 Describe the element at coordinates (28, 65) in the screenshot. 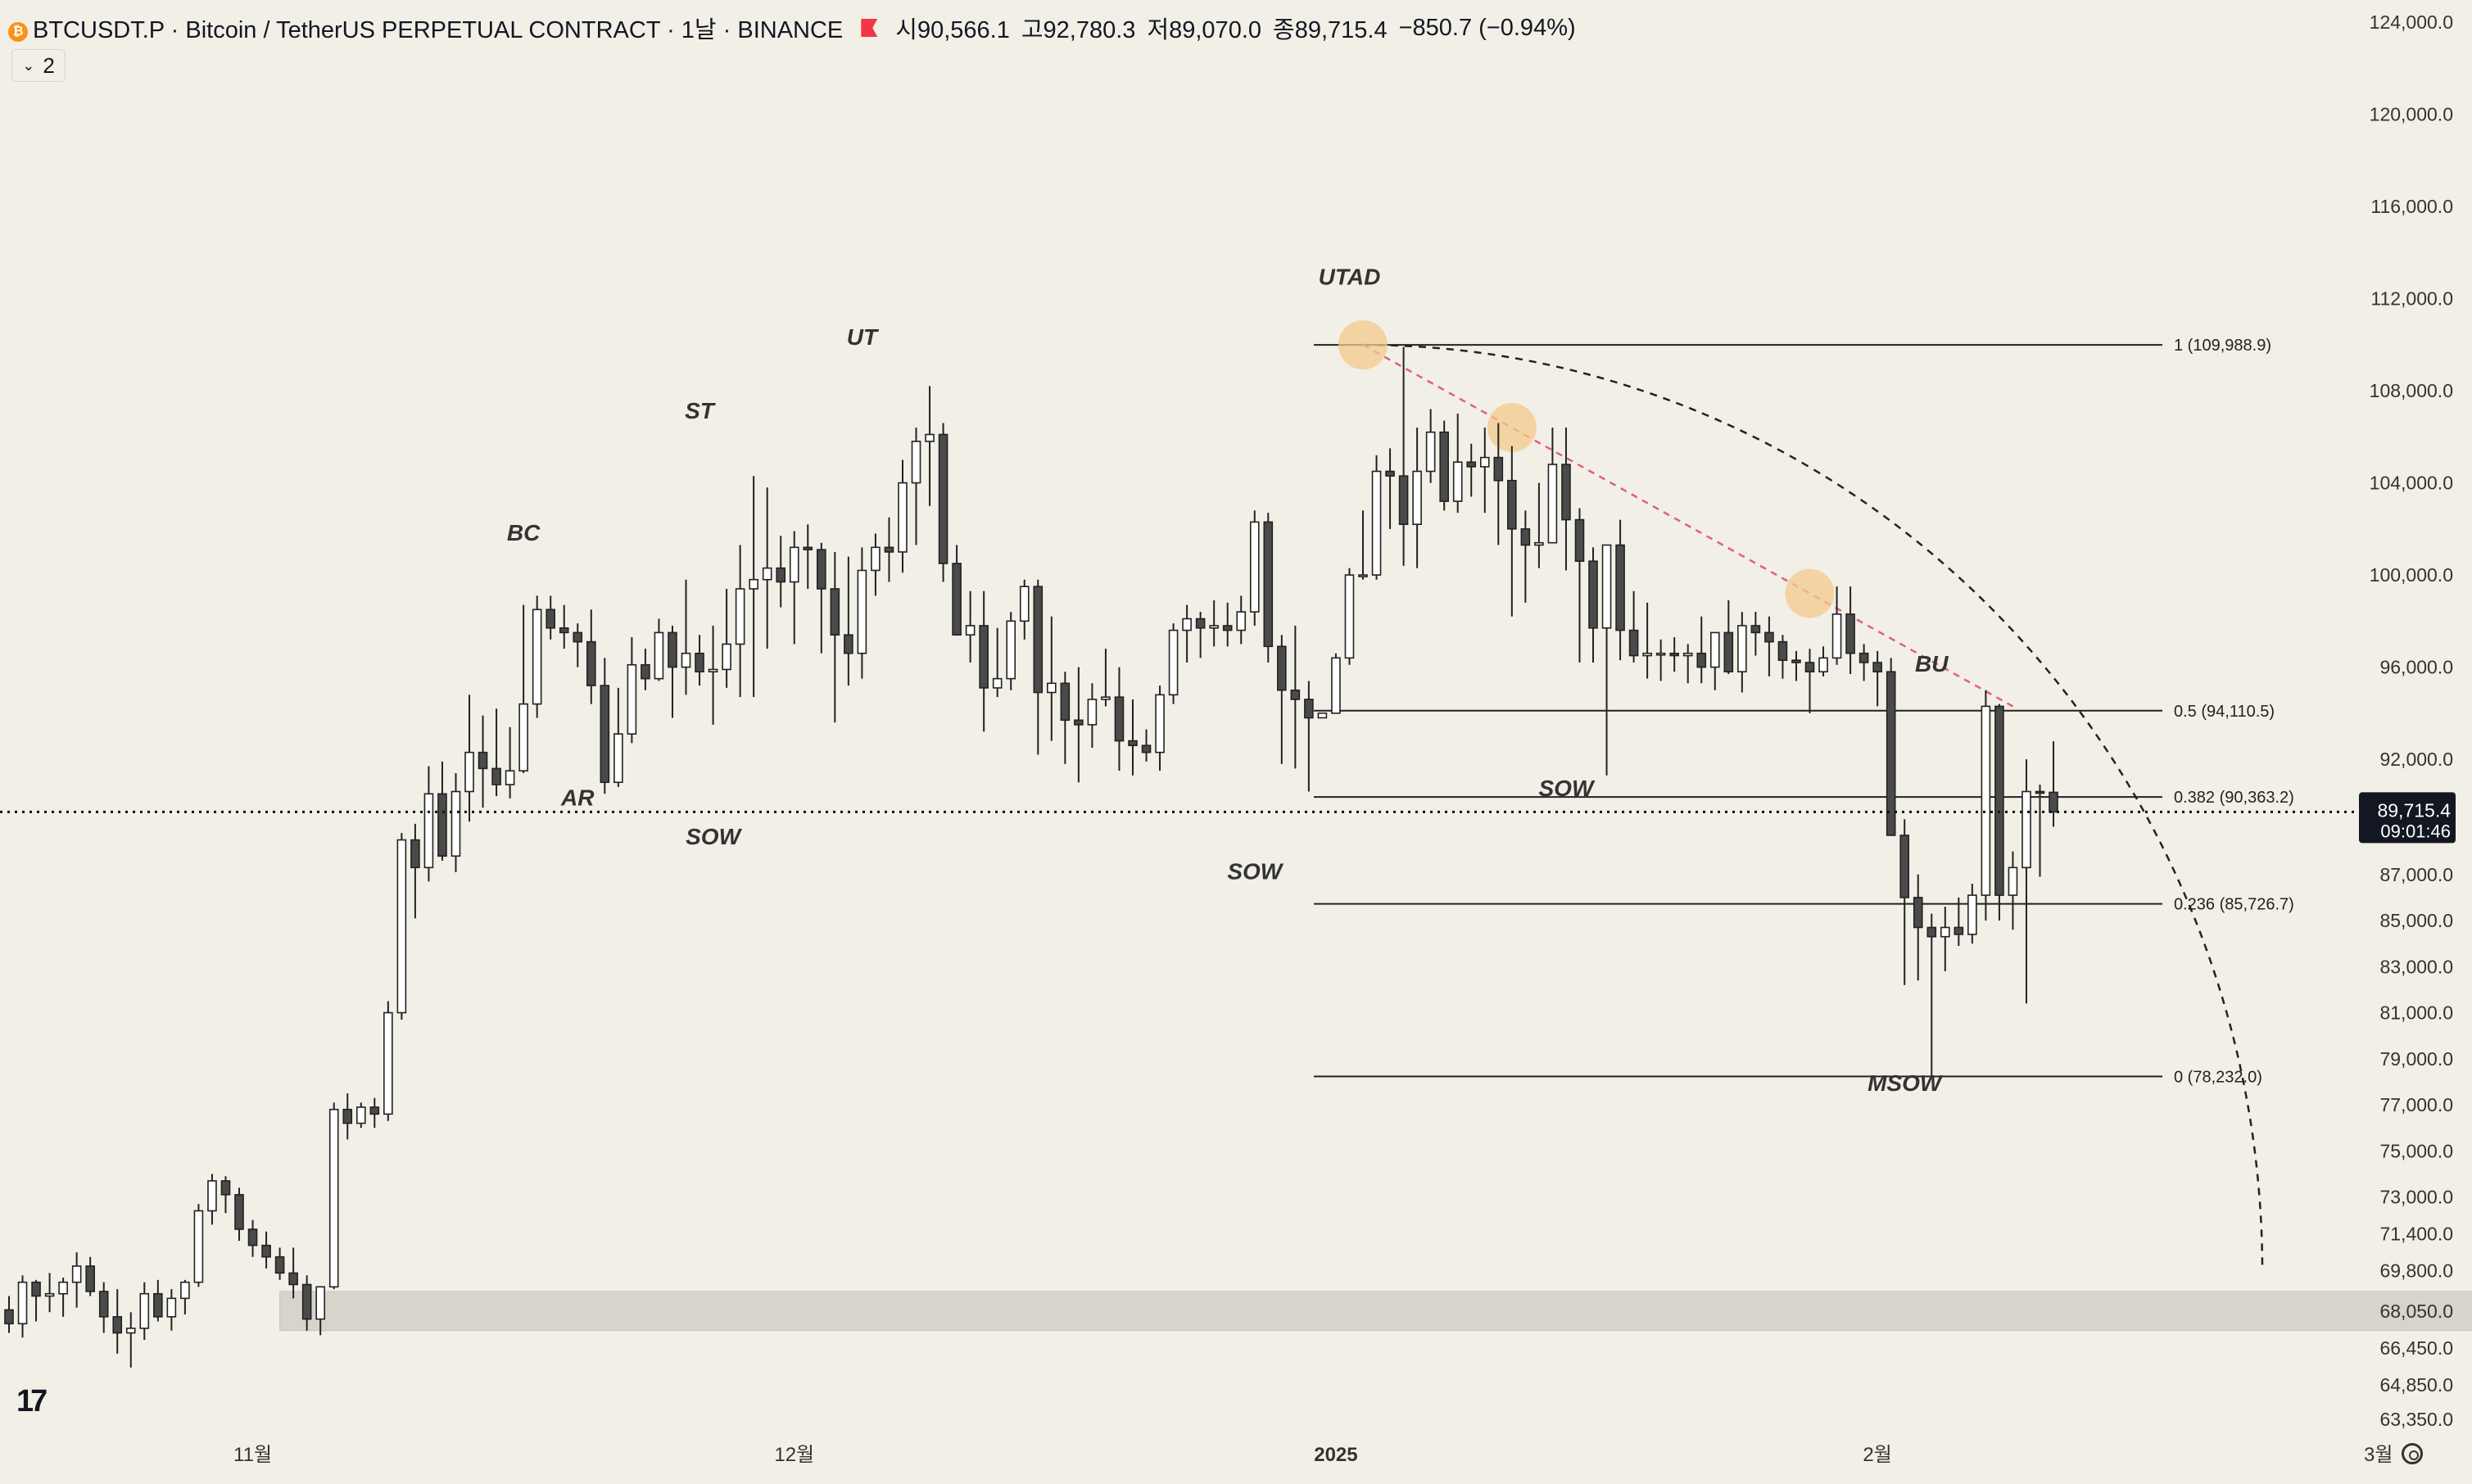

I see `chevron-down-icon: ⌄` at that location.